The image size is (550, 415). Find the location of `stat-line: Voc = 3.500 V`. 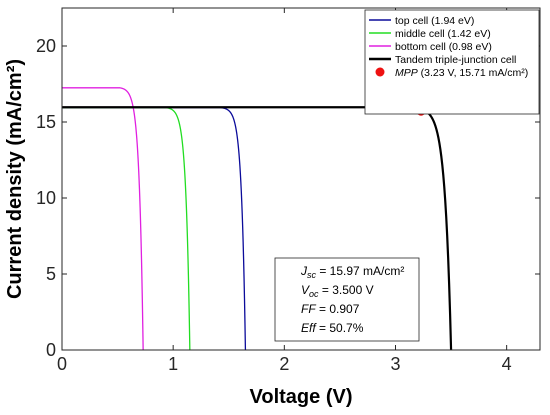

stat-line: Voc = 3.500 V is located at coordinates (337, 291).